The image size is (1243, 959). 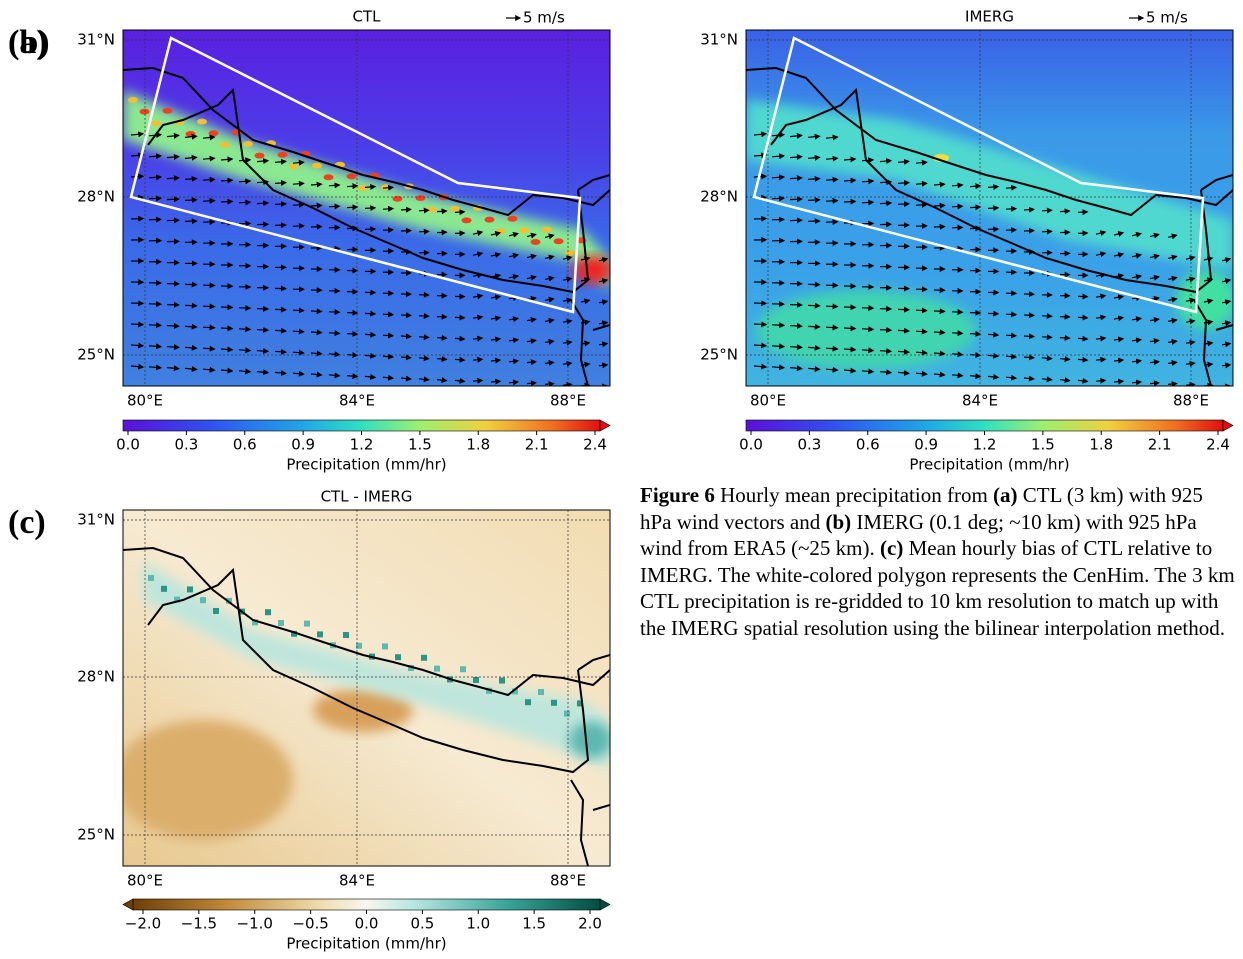 I want to click on colorbar-tick-label: 2.0, so click(x=590, y=924).